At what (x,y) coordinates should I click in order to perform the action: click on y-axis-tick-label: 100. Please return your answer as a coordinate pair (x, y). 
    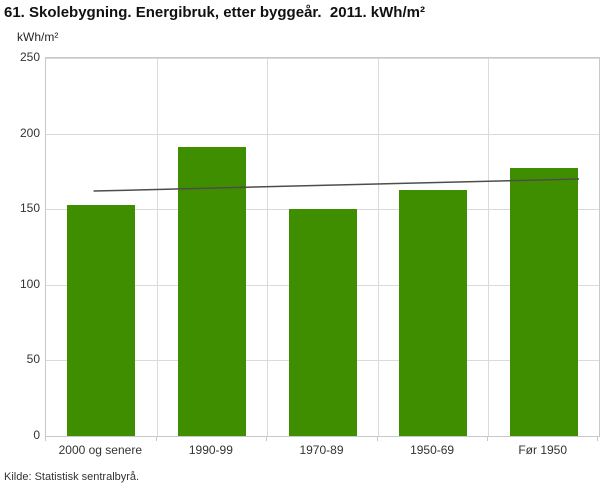
    Looking at the image, I should click on (29, 283).